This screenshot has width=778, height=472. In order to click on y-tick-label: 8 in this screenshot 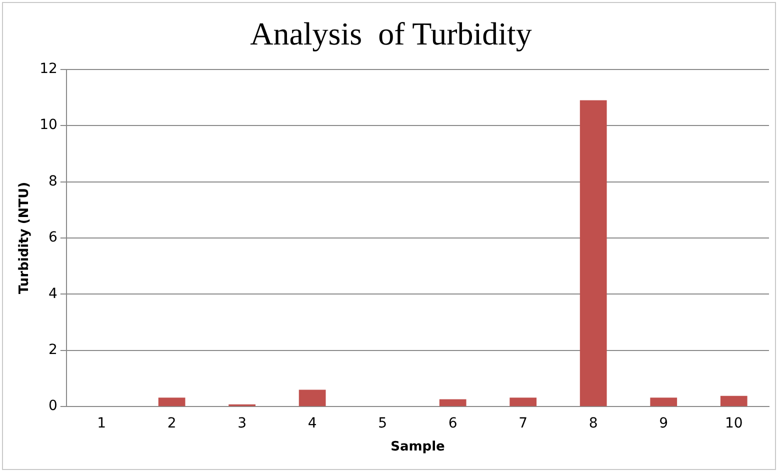, I will do `click(53, 181)`.